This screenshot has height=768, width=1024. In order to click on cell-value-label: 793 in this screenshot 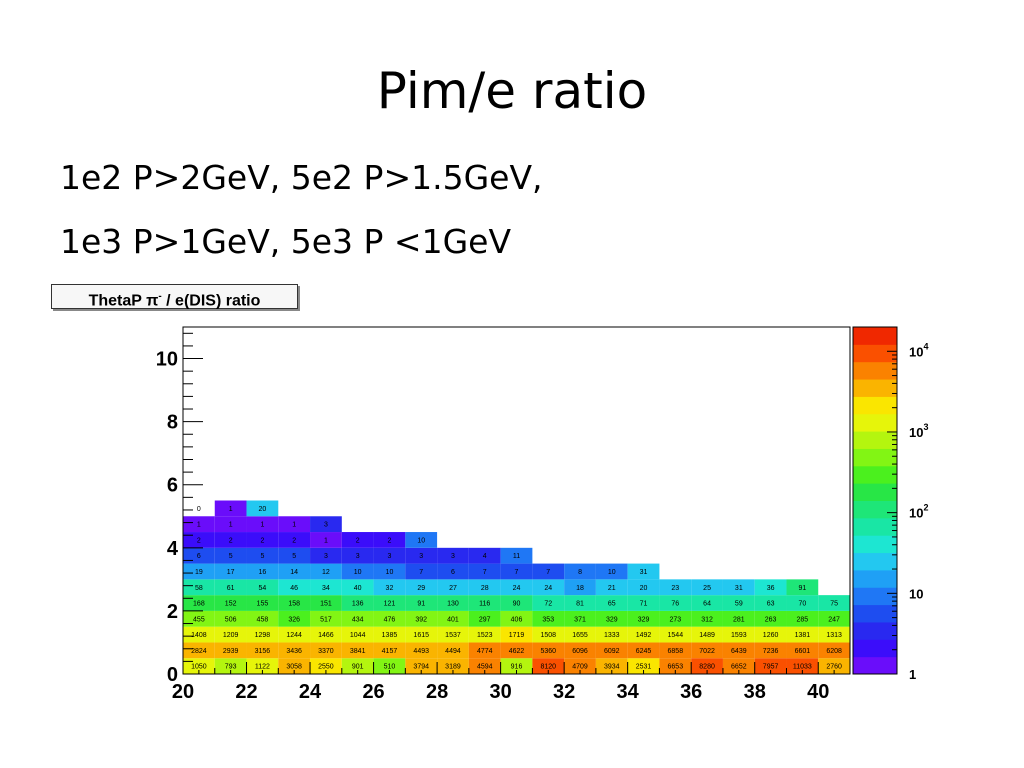, I will do `click(231, 667)`.